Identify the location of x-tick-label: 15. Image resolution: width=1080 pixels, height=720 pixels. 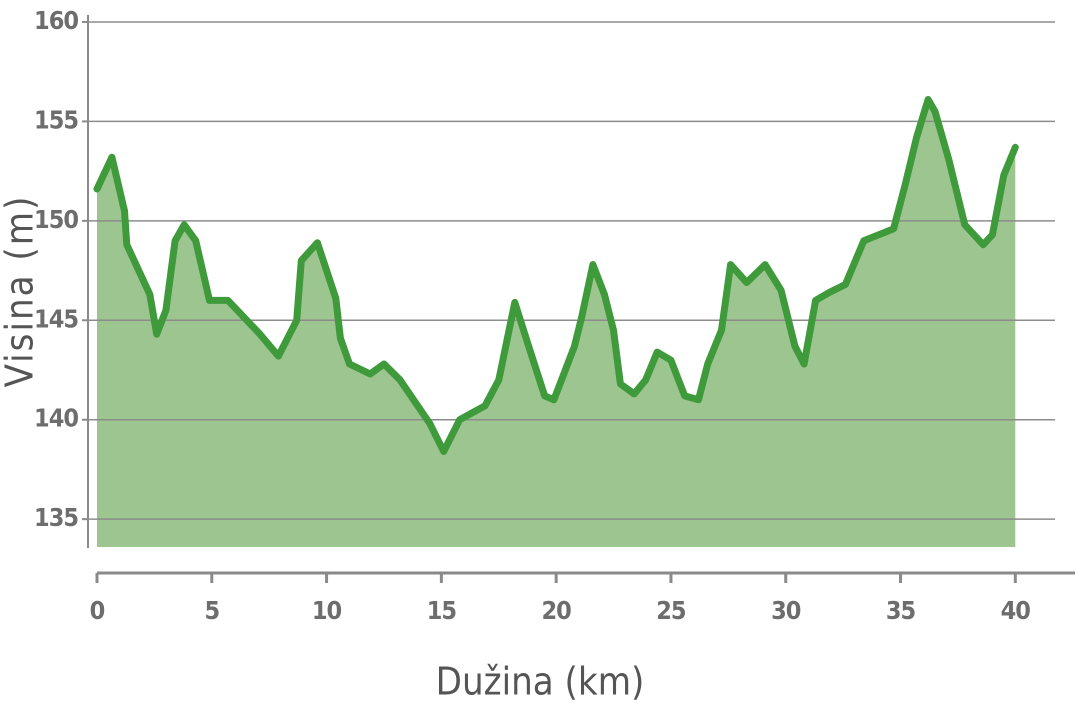
(442, 610).